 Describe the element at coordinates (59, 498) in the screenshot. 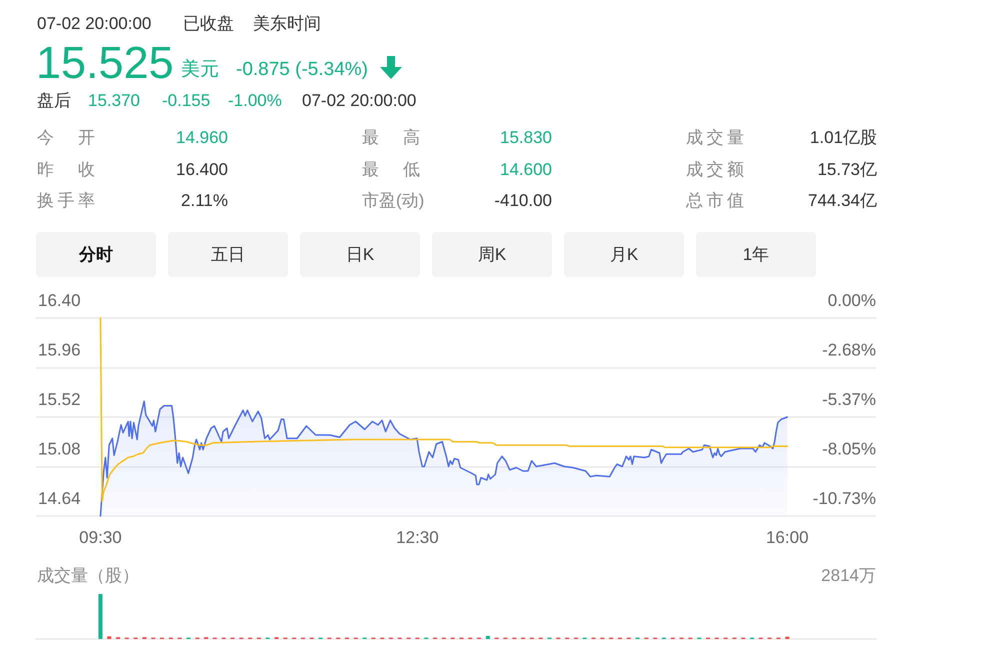

I see `y-tick-label: 14.64` at that location.